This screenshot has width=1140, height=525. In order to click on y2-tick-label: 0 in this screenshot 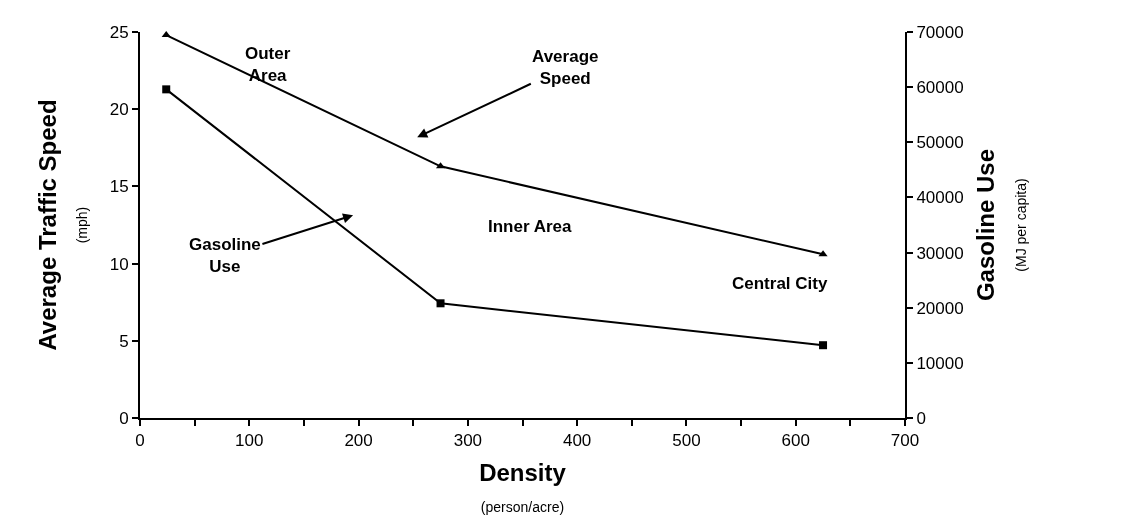, I will do `click(921, 418)`.